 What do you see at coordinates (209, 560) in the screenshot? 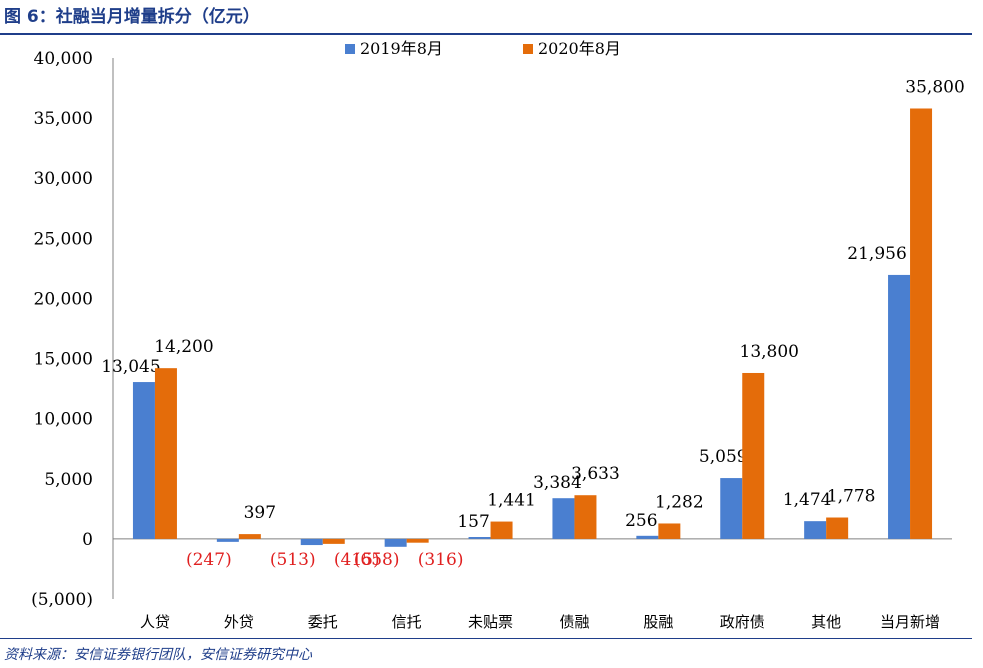
I see `data-label-2019: (247)` at bounding box center [209, 560].